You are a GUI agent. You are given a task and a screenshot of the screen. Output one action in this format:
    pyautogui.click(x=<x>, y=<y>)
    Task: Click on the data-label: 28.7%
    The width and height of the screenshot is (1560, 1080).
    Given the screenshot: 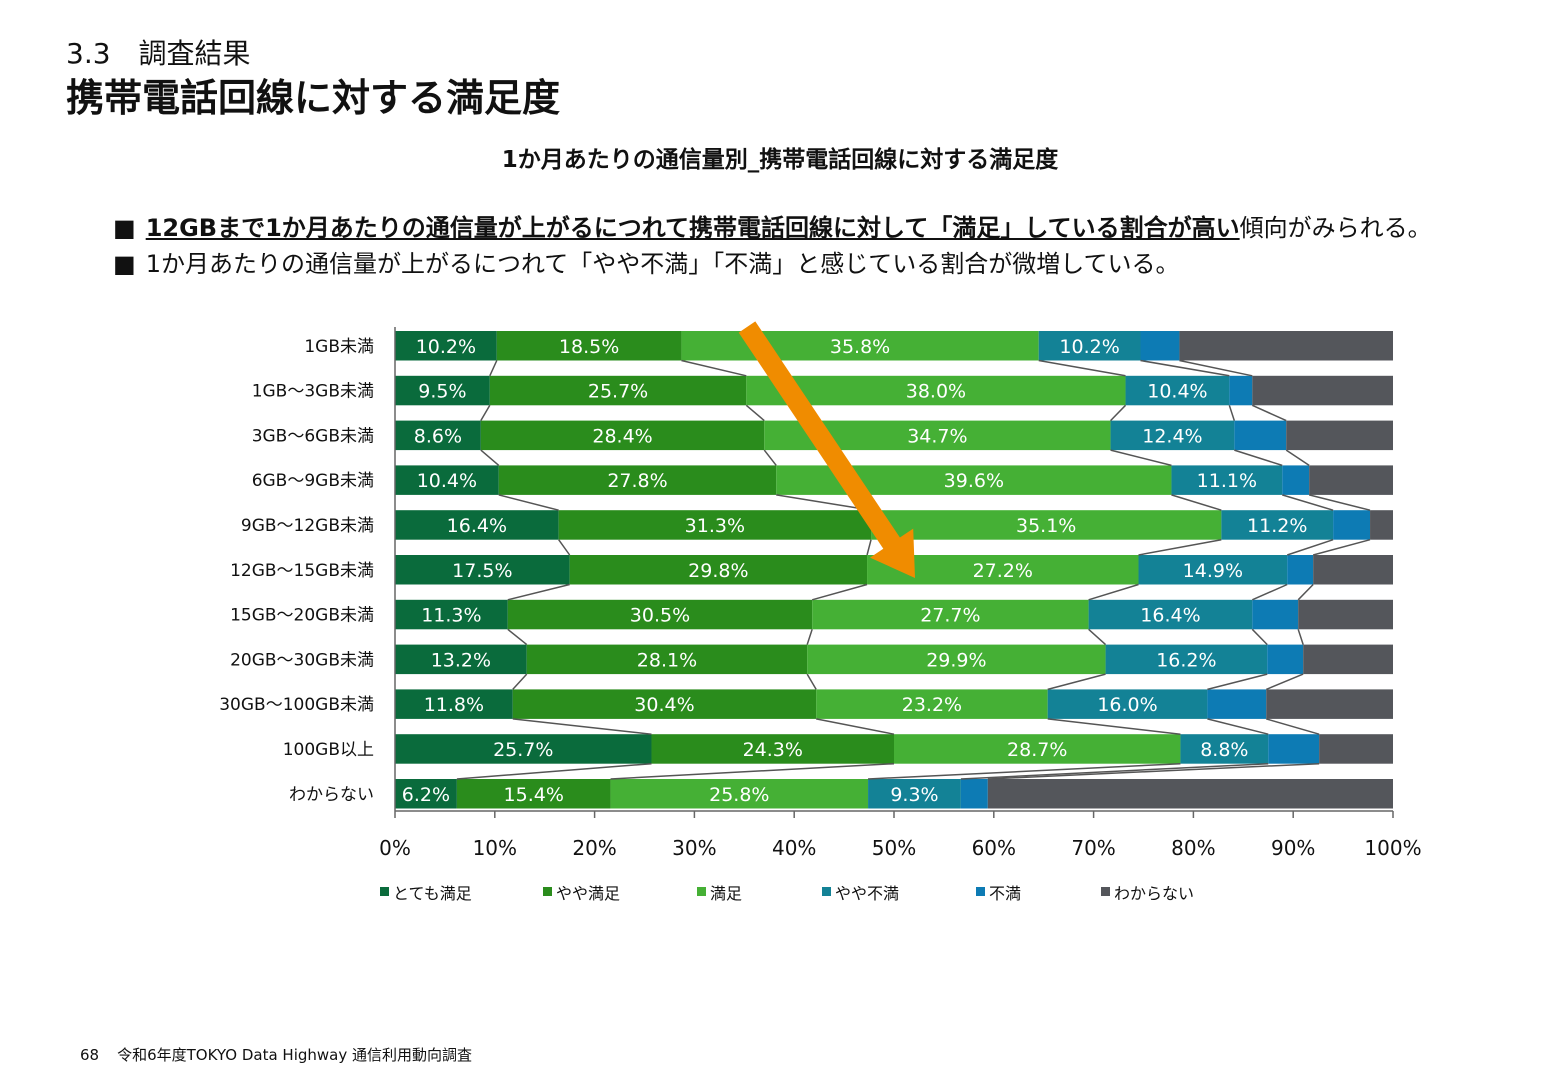 What is the action you would take?
    pyautogui.click(x=1037, y=750)
    